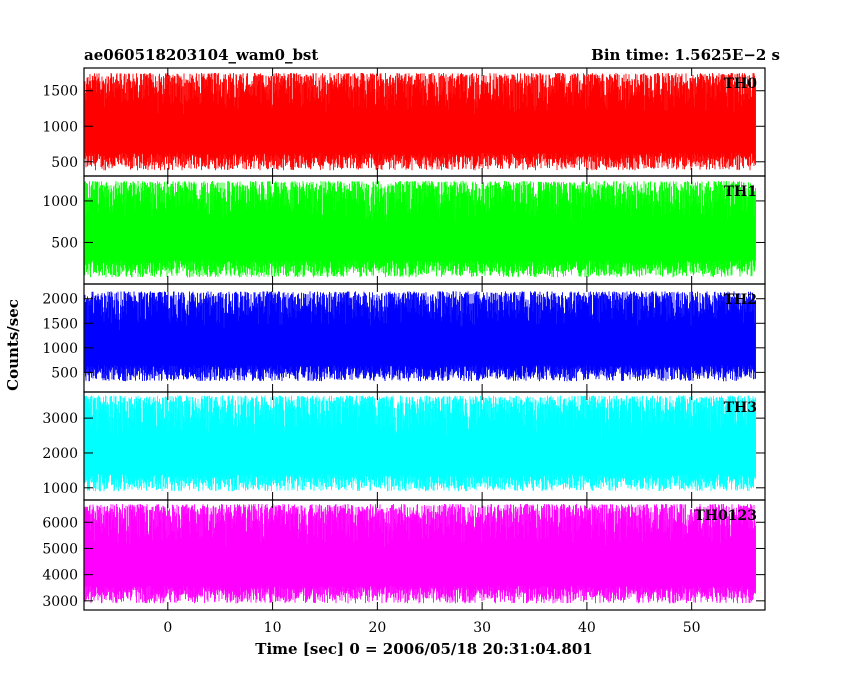 This screenshot has width=850, height=680. What do you see at coordinates (685, 55) in the screenshot?
I see `bin-time-label: Bin time: 1.5625E−2 s` at bounding box center [685, 55].